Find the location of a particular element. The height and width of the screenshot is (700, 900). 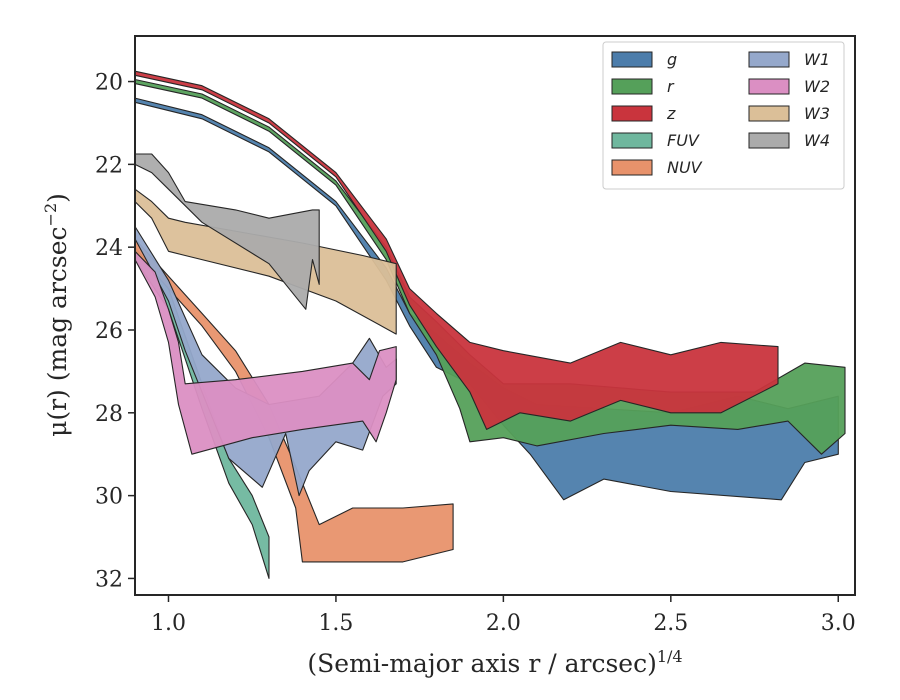

legend-label-w2: W2 is located at coordinates (817, 86).